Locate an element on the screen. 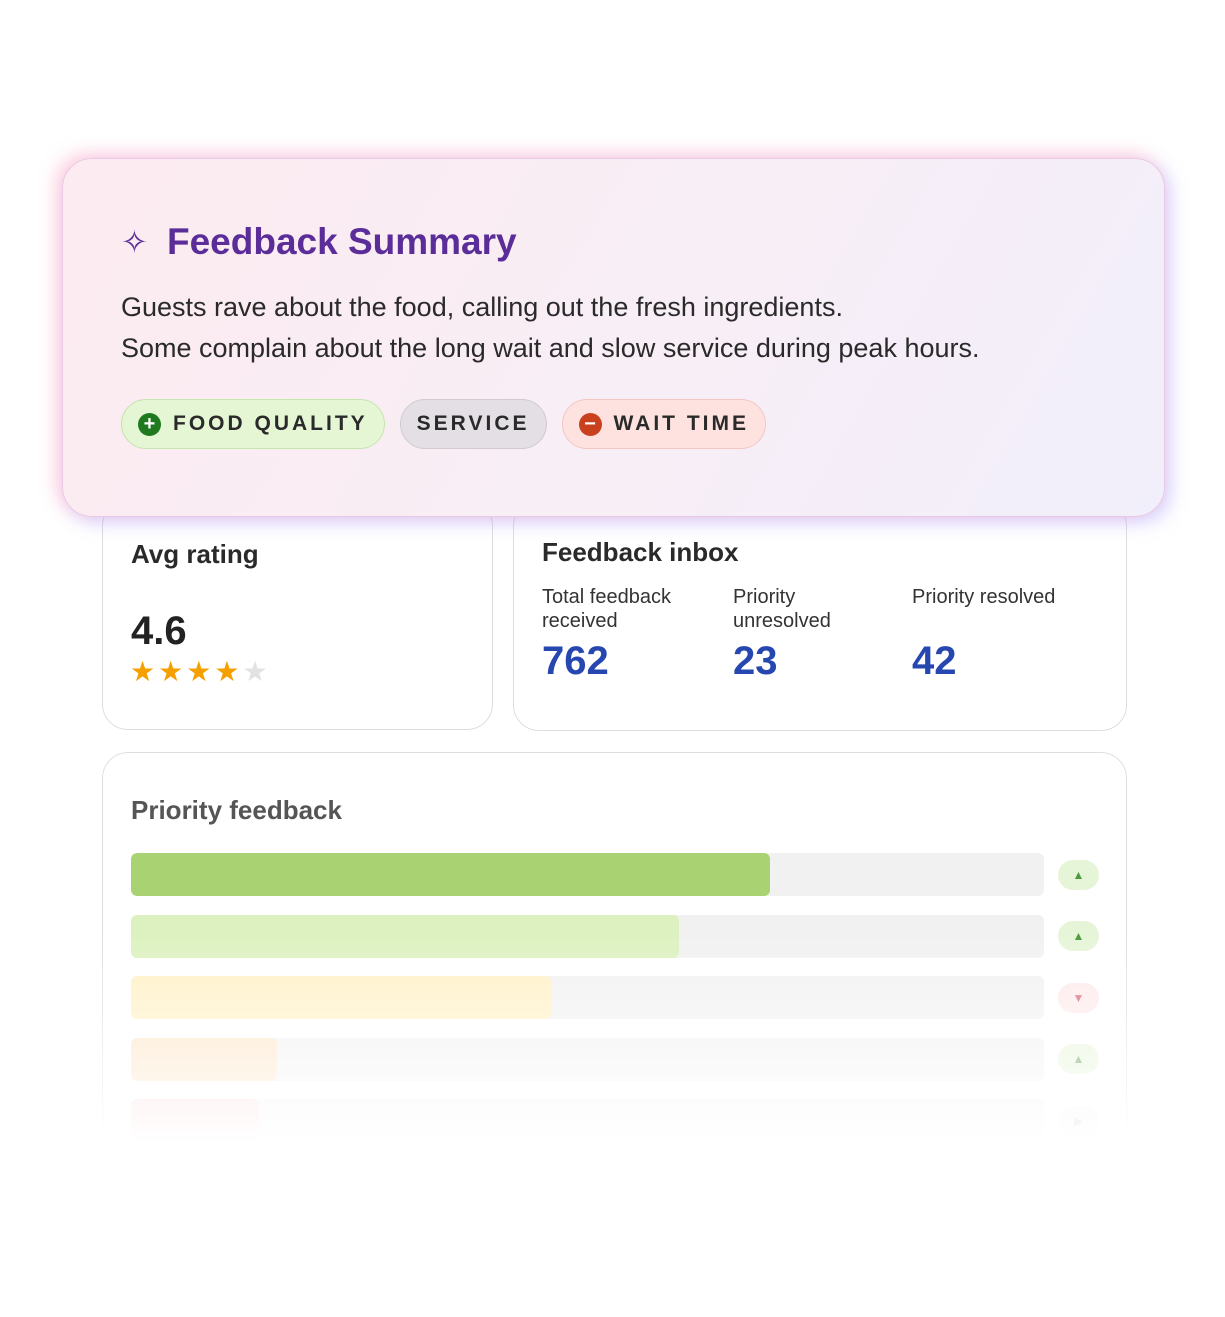  sparkle-icon: ✧ is located at coordinates (134, 242).